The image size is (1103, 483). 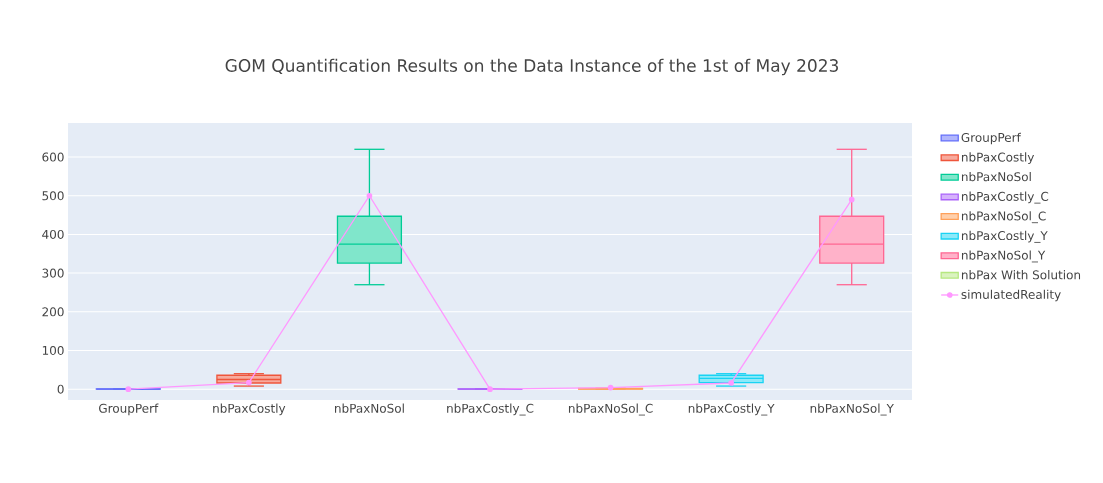 What do you see at coordinates (53, 350) in the screenshot?
I see `y-tick-label: 100` at bounding box center [53, 350].